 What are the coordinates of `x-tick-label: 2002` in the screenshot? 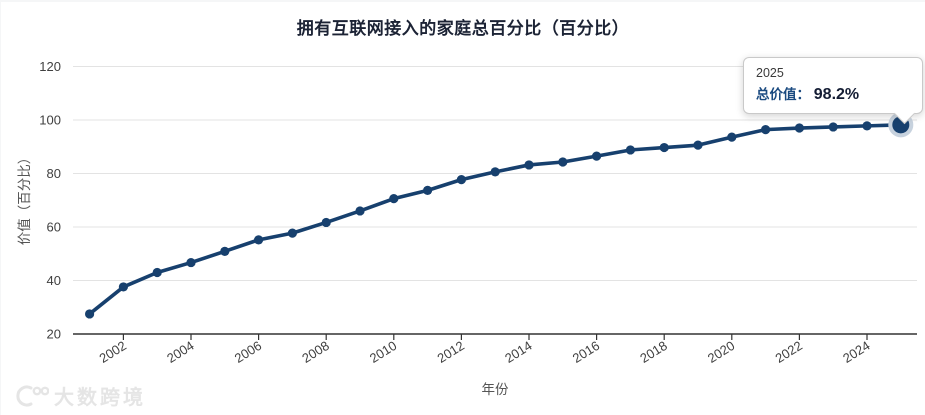 It's located at (113, 352).